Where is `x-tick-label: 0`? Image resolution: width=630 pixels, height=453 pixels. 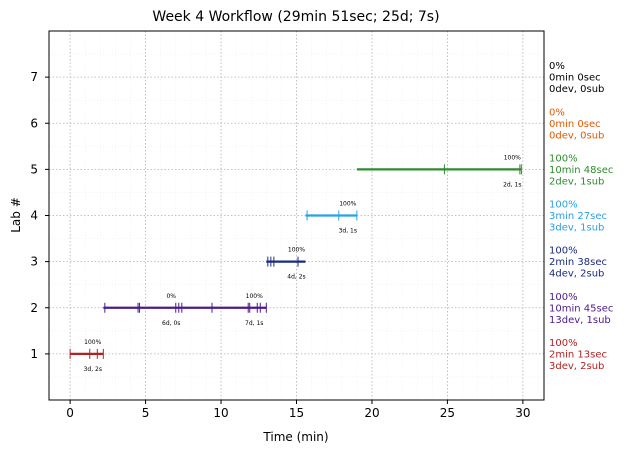
x-tick-label: 0 is located at coordinates (70, 413).